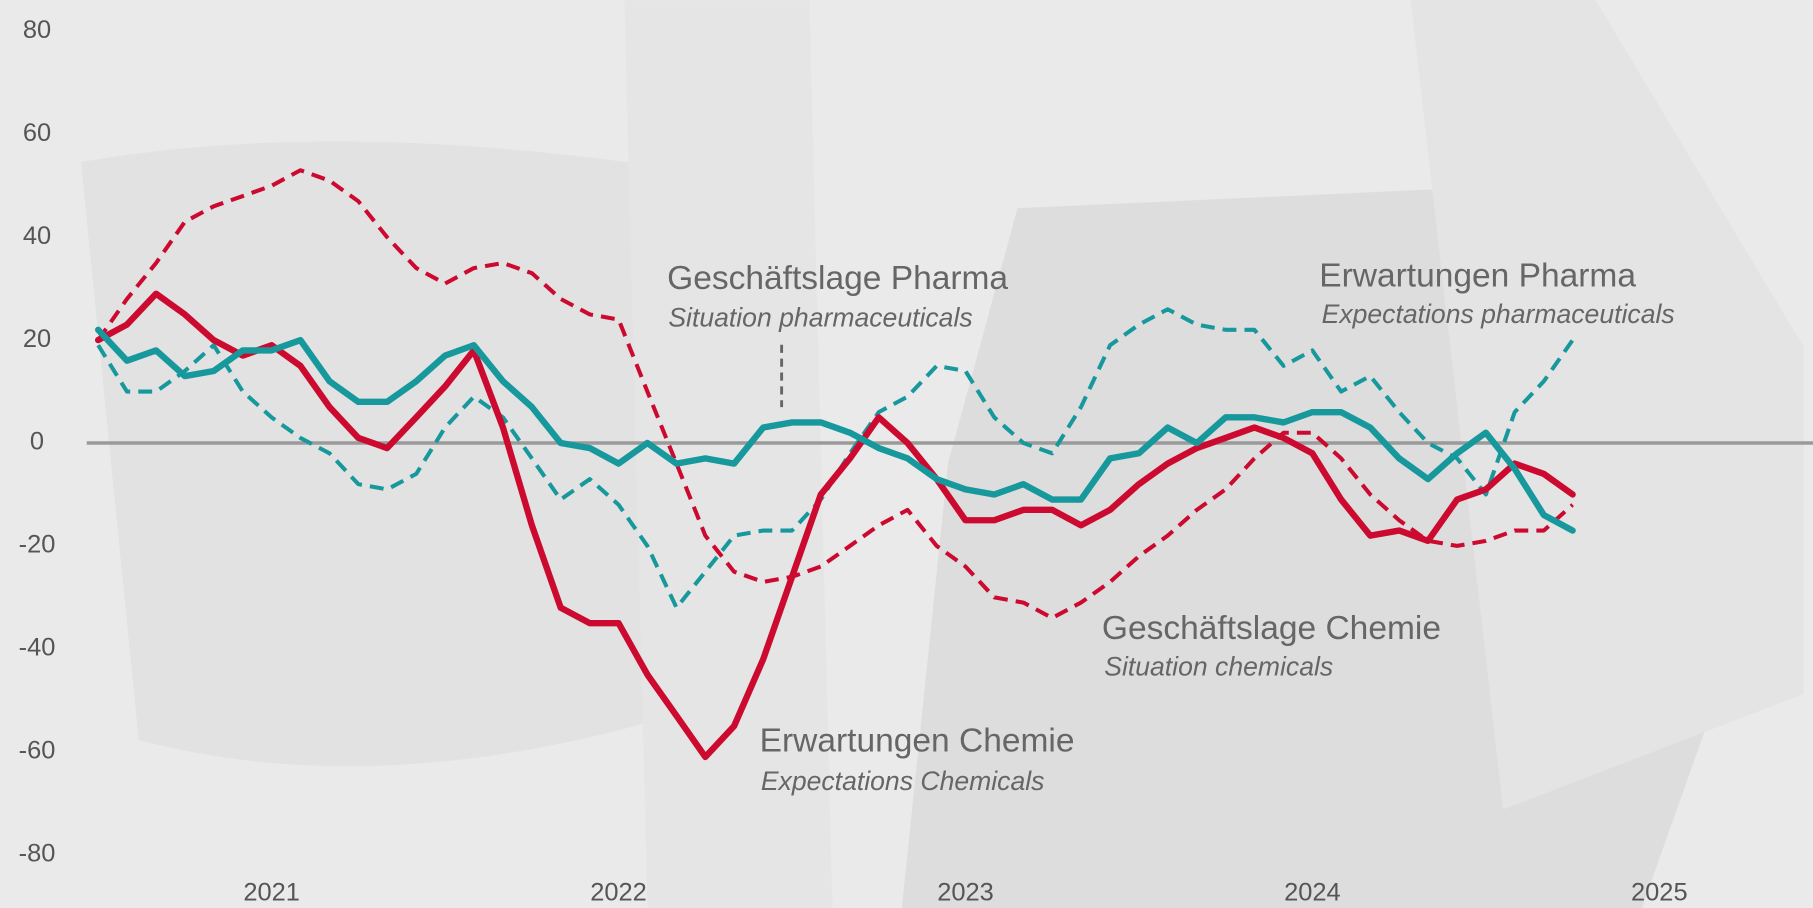 Image resolution: width=1813 pixels, height=908 pixels. I want to click on y-tick-label: -60, so click(37, 750).